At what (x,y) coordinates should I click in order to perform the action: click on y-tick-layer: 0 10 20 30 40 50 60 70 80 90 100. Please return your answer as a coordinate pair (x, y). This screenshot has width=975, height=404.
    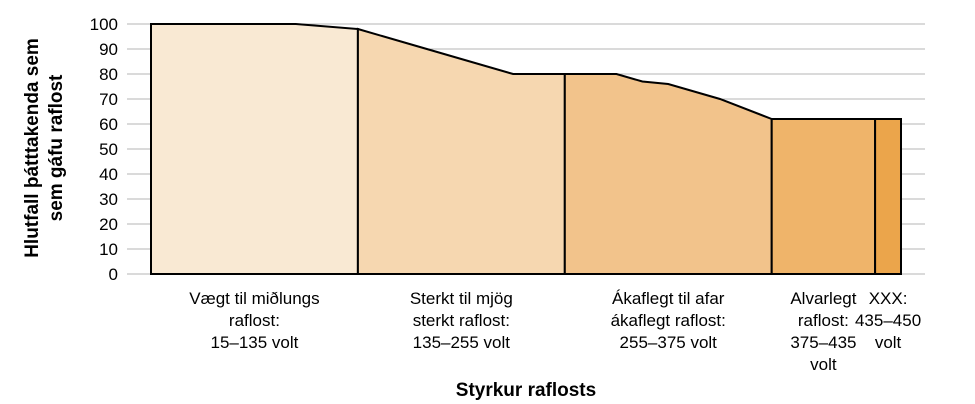
    Looking at the image, I should click on (104, 149).